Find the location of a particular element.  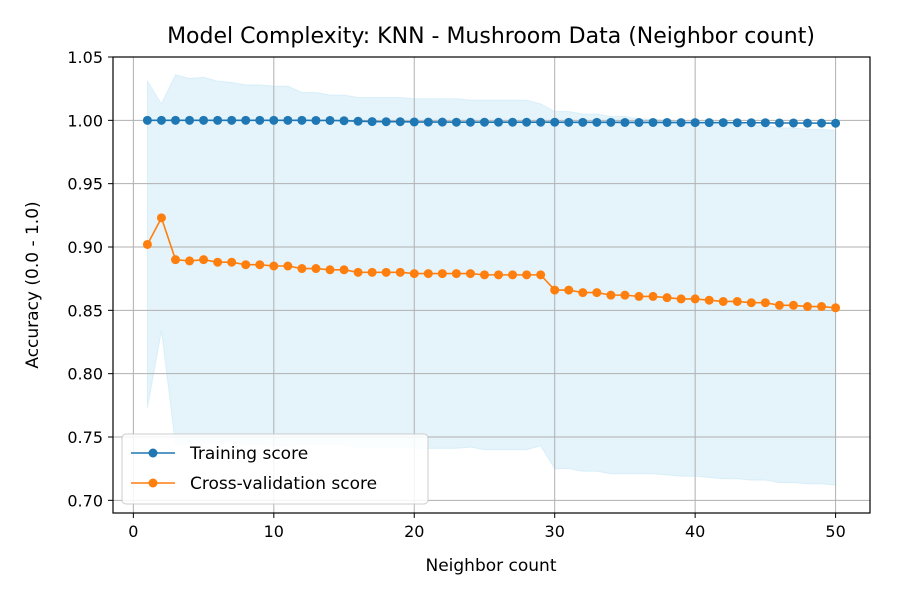

legend: Training score Cross-validation score is located at coordinates (275, 469).